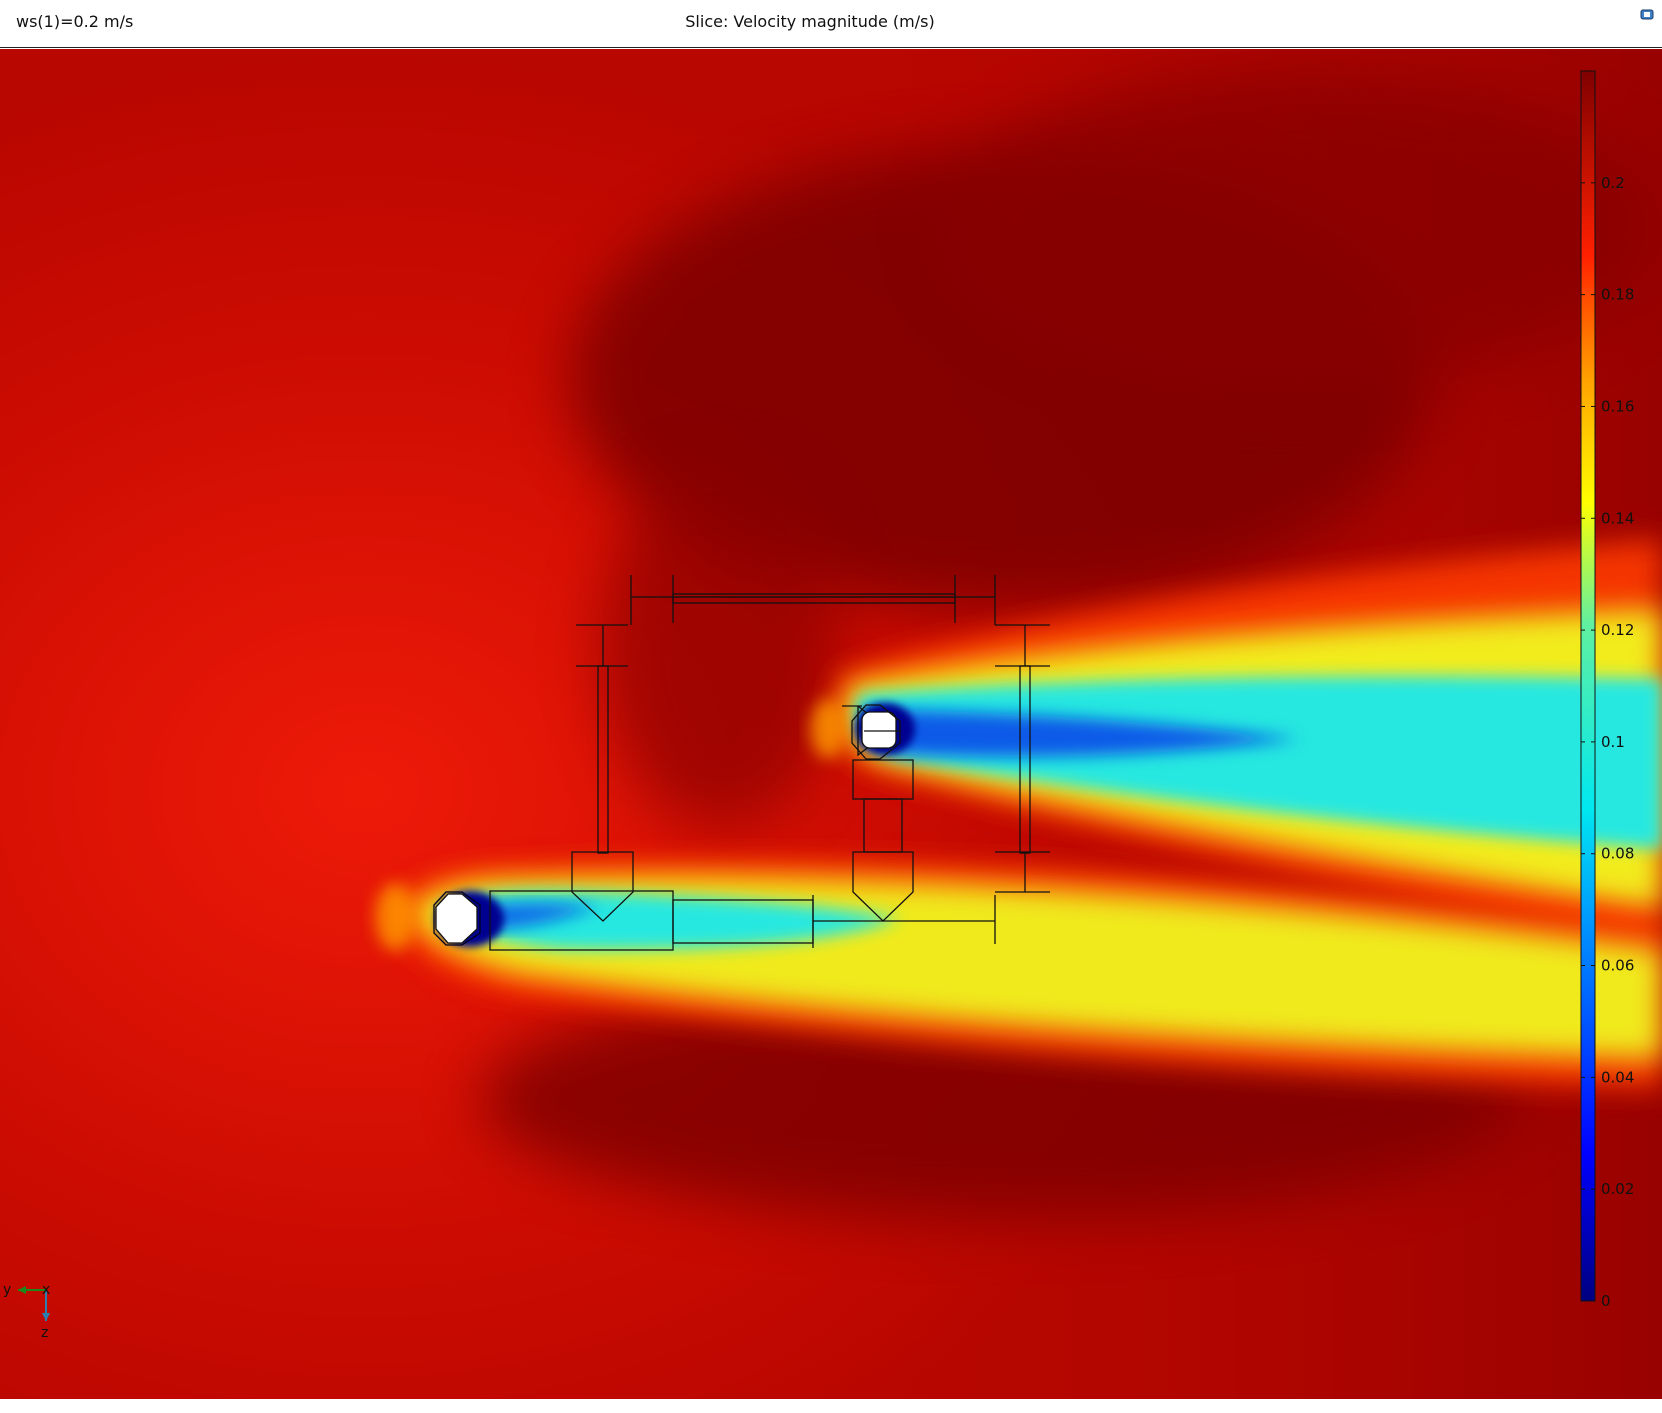 The width and height of the screenshot is (1662, 1413). I want to click on colorbar-tick-label: 0.02, so click(1617, 1189).